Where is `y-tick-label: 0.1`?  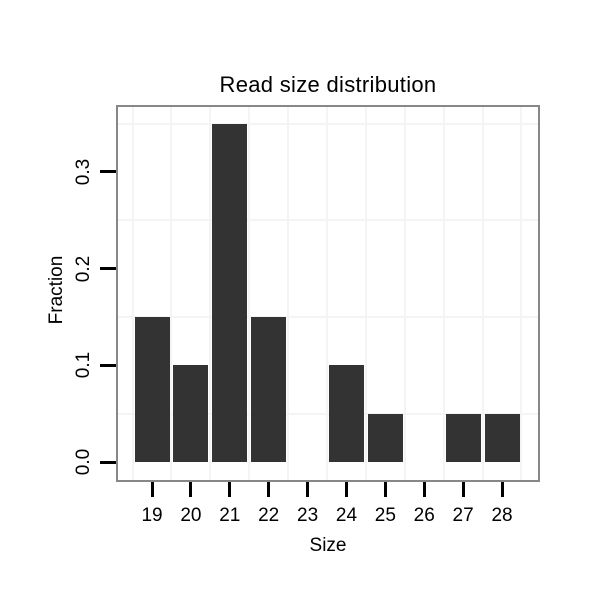 y-tick-label: 0.1 is located at coordinates (83, 365).